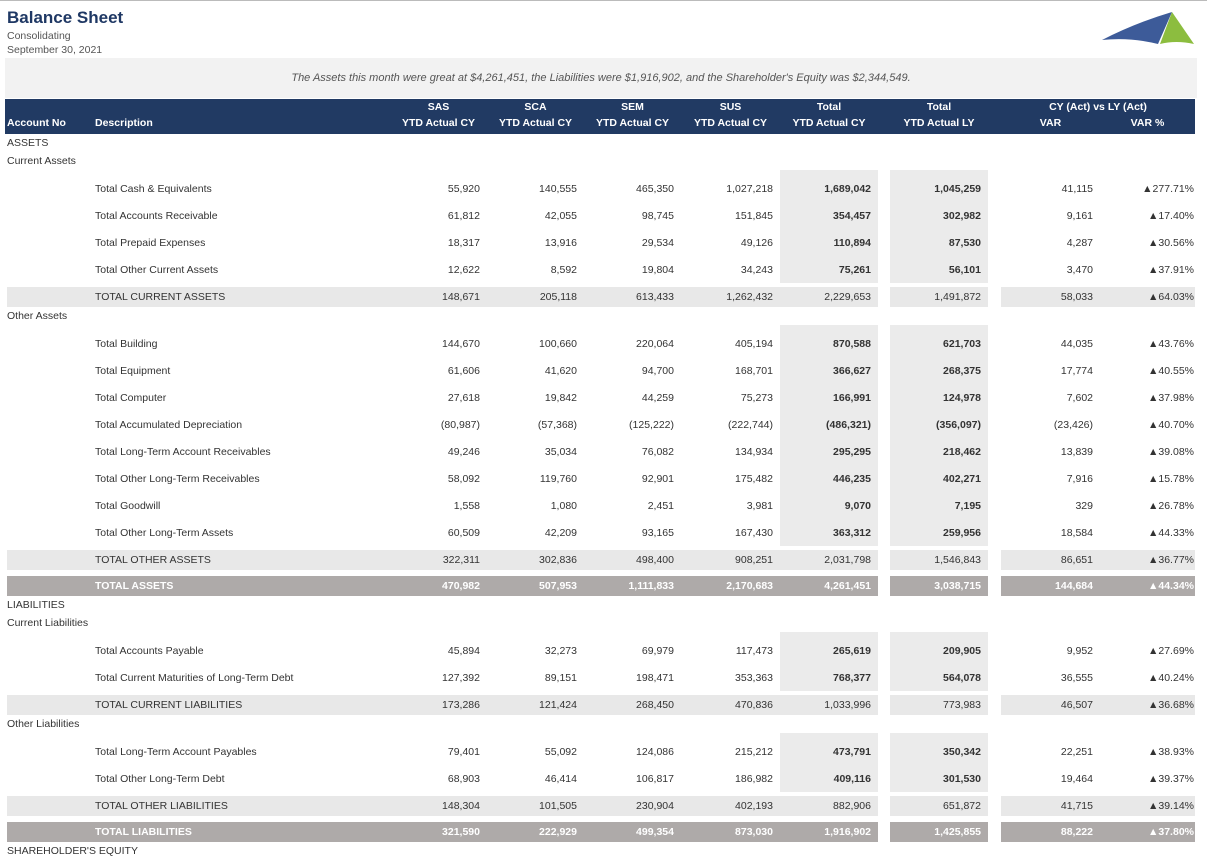 The width and height of the screenshot is (1207, 860). Describe the element at coordinates (460, 424) in the screenshot. I see `sas-cell: (80,987)` at that location.